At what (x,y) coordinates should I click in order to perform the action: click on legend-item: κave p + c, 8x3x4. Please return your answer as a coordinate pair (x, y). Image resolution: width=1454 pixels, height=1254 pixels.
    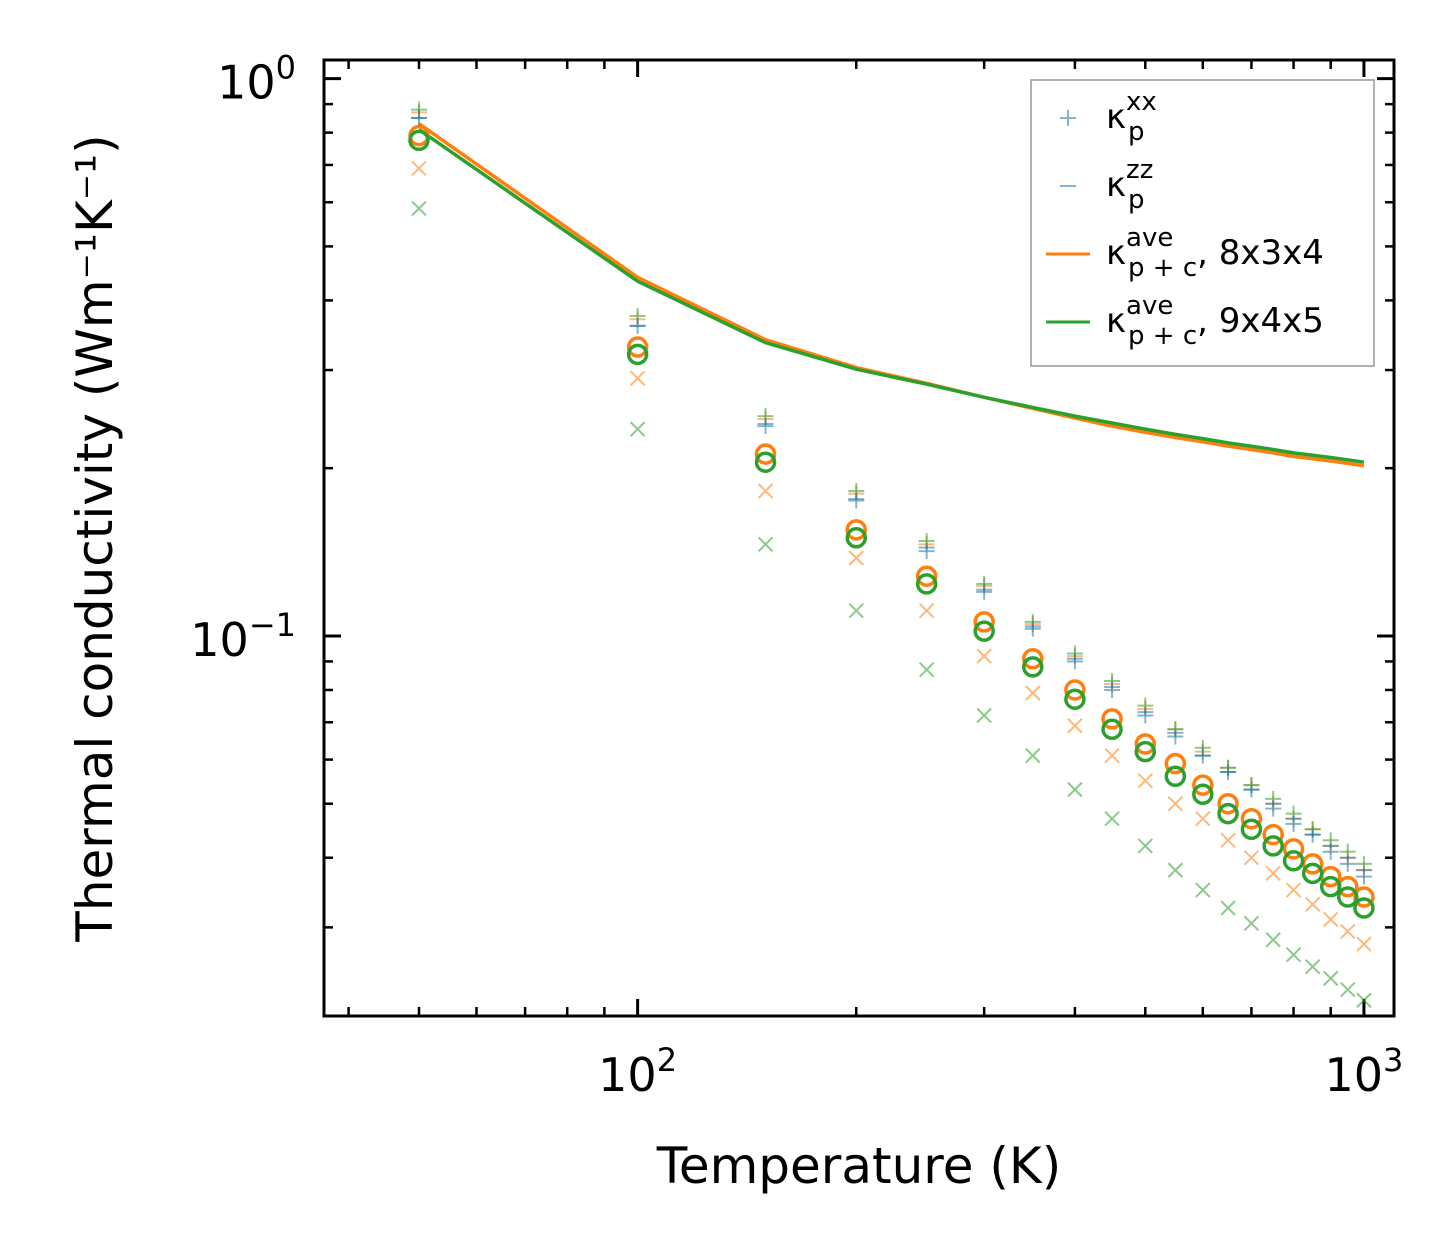
    Looking at the image, I should click on (1185, 253).